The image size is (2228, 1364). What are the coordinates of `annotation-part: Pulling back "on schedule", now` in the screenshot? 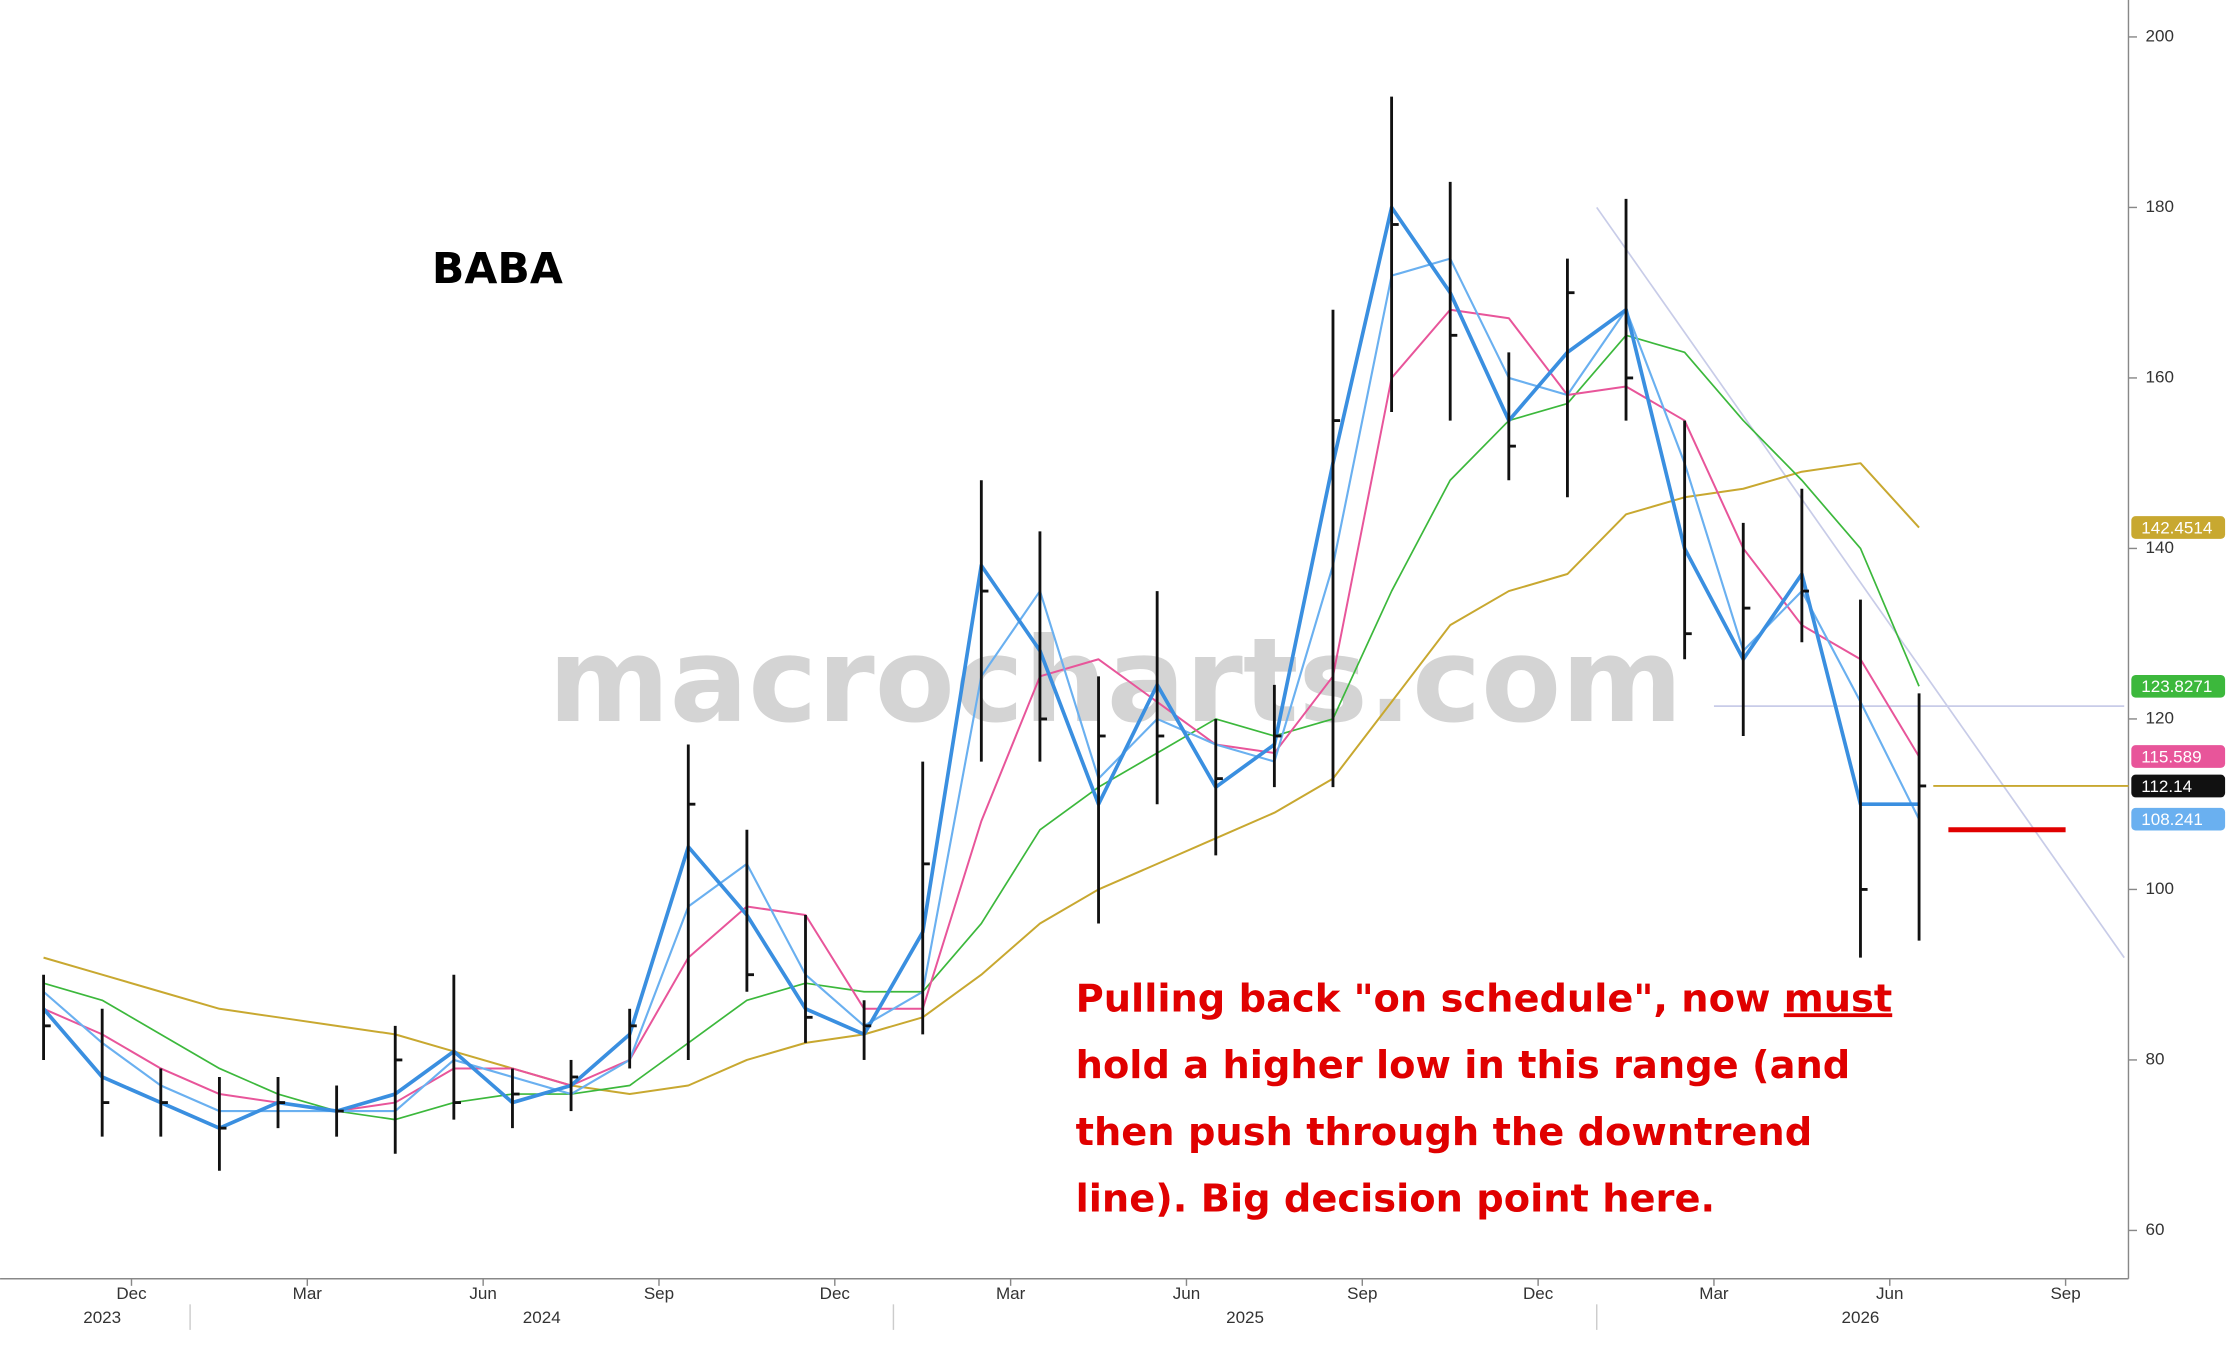 It's located at (1430, 998).